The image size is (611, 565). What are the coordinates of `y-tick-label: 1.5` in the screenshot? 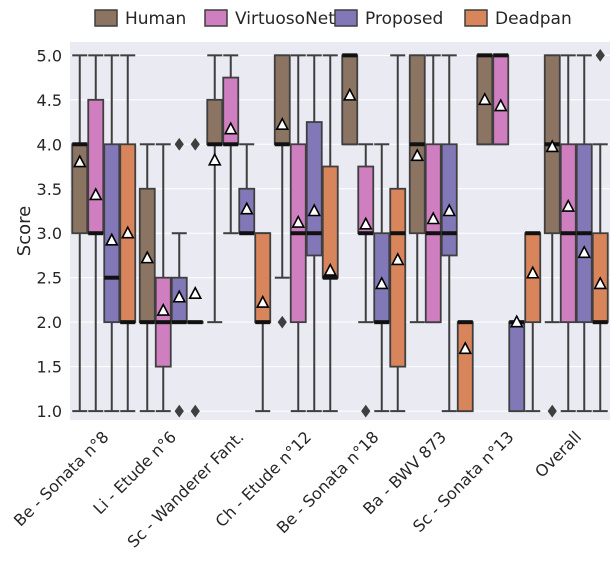 It's located at (49, 367).